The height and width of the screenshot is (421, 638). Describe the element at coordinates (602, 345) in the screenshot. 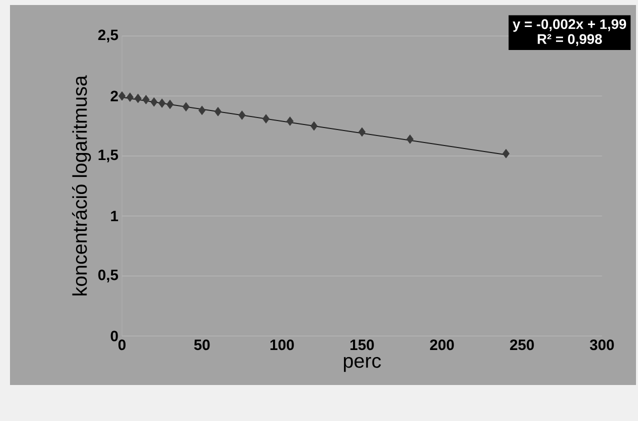

I see `x-tick-label: 300` at that location.